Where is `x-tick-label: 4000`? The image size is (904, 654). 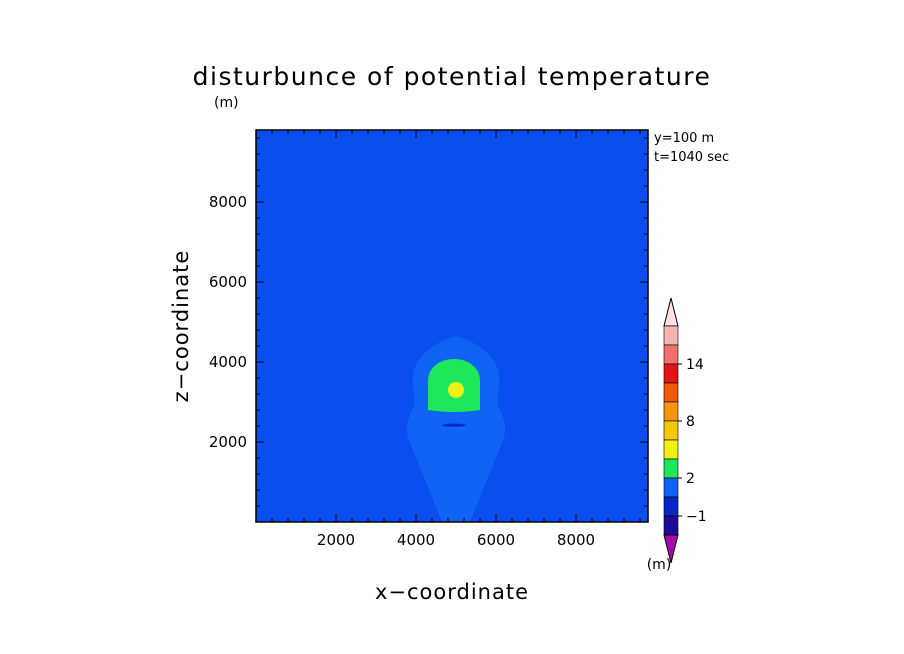
x-tick-label: 4000 is located at coordinates (416, 540).